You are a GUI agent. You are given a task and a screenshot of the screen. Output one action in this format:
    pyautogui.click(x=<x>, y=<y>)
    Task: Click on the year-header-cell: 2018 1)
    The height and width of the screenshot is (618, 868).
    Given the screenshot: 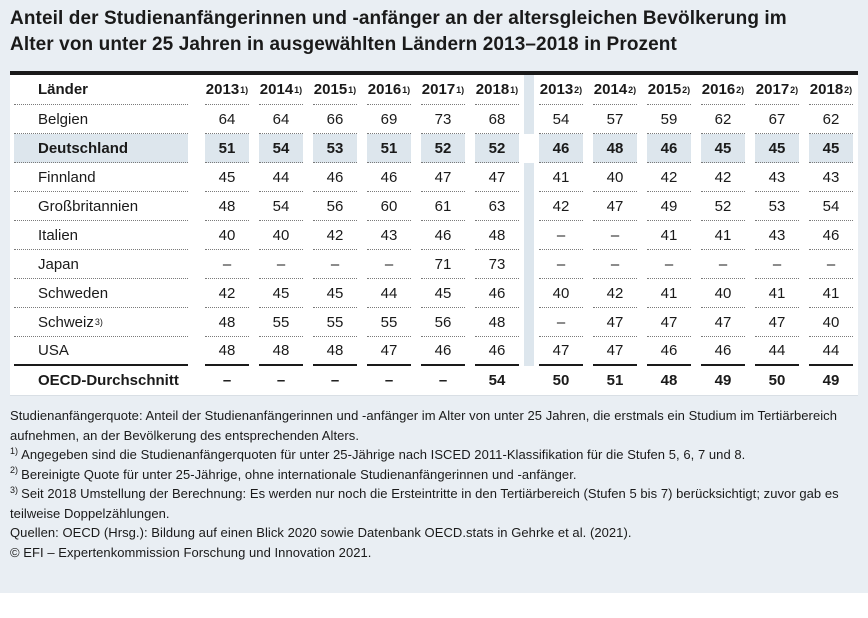 What is the action you would take?
    pyautogui.click(x=497, y=90)
    